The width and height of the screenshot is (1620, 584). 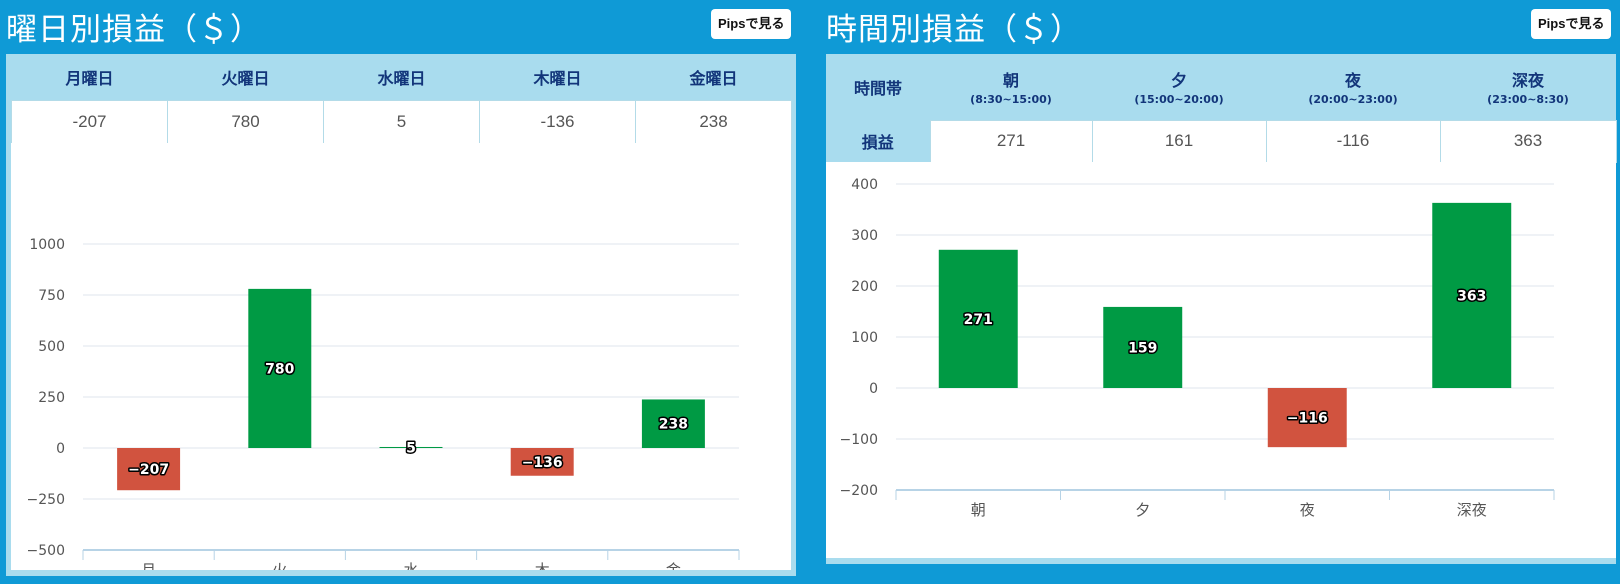 I want to click on time-header-evening-name: 夕, so click(x=1178, y=81).